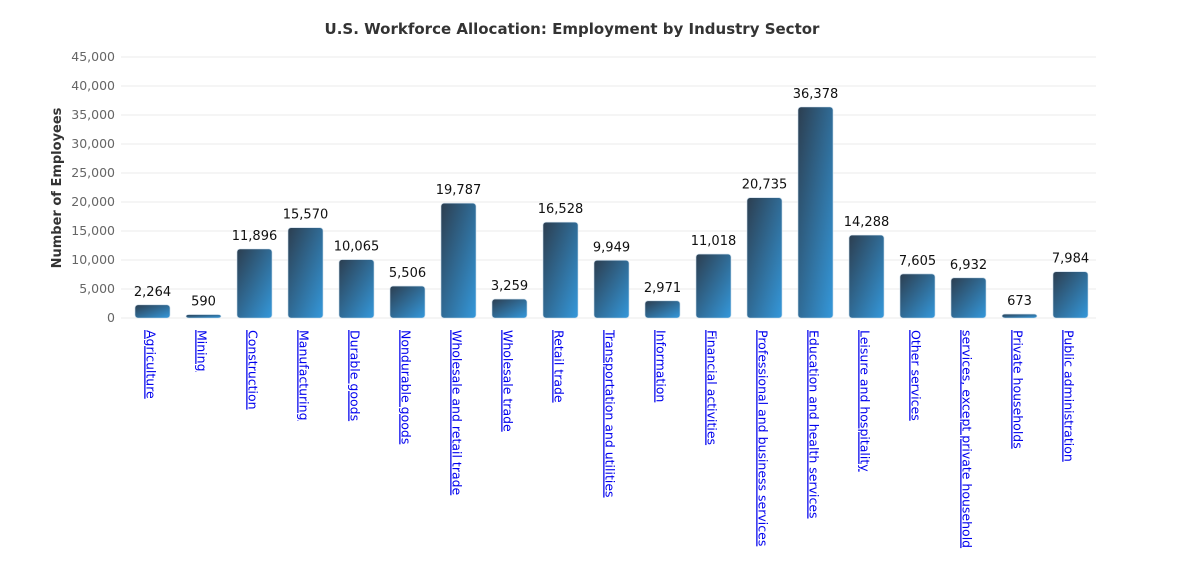  Describe the element at coordinates (712, 387) in the screenshot. I see `x-tick-label-link: Financial activities` at that location.